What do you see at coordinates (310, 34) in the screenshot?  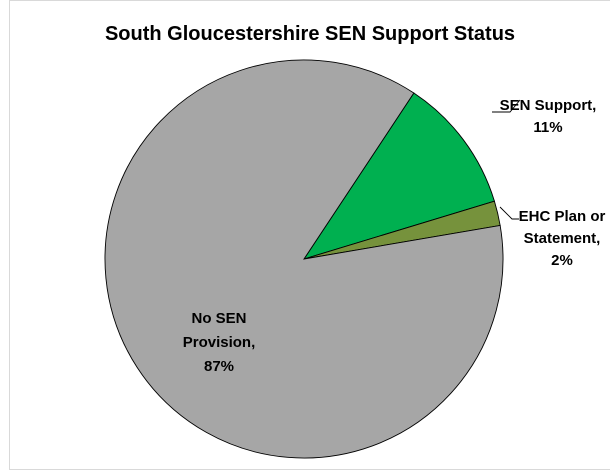 I see `chart-title: South Gloucestershire SEN Support Status` at bounding box center [310, 34].